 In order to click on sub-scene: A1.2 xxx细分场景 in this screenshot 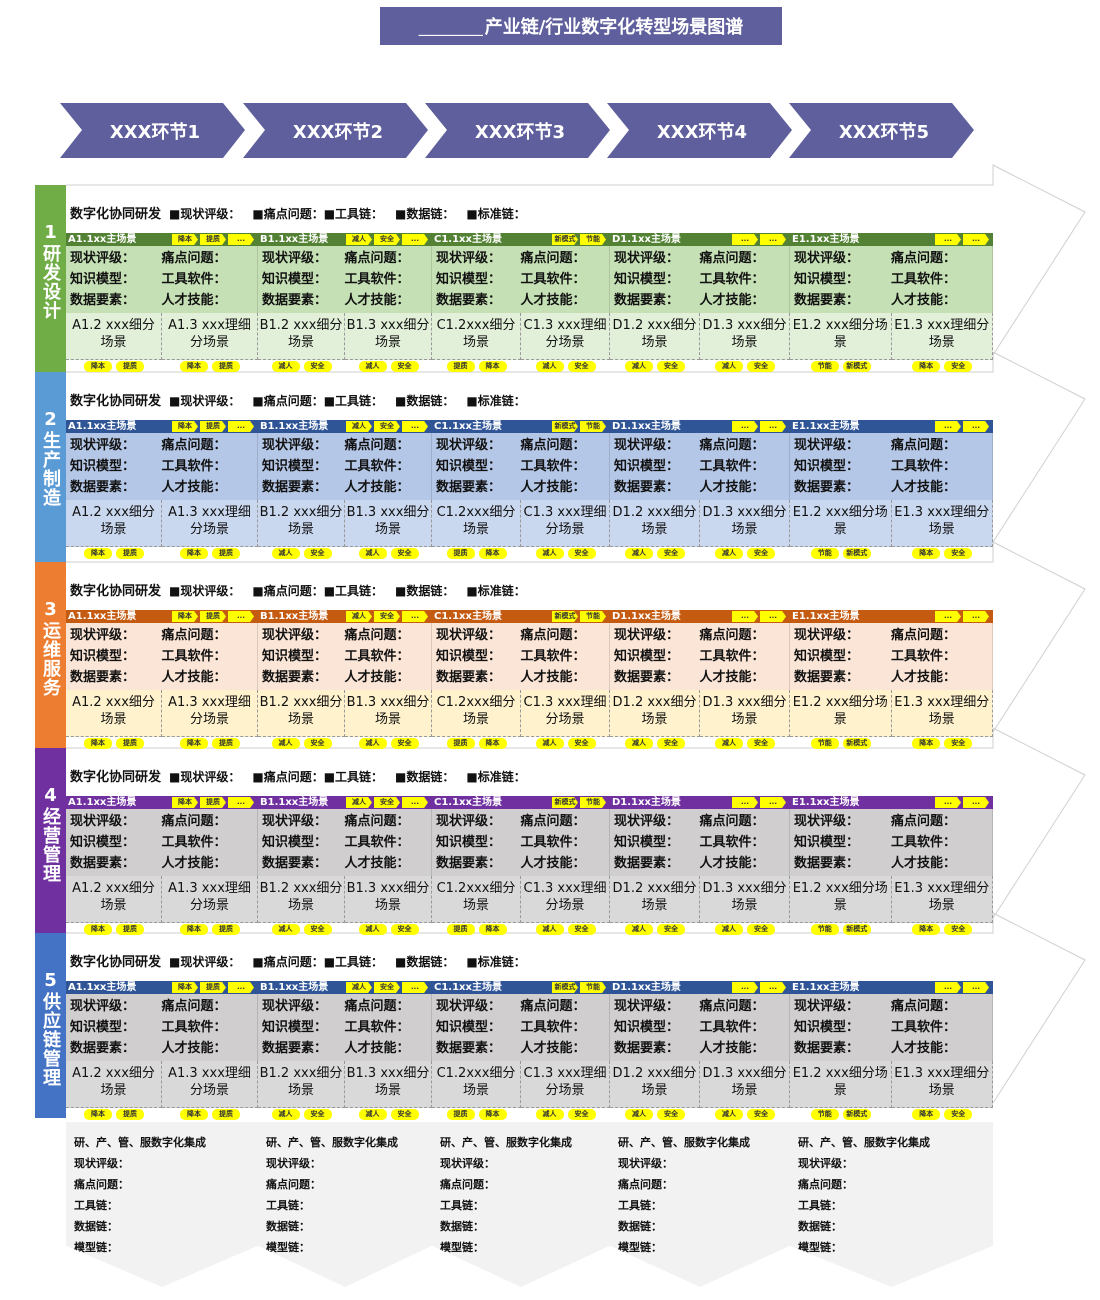, I will do `click(114, 1084)`.